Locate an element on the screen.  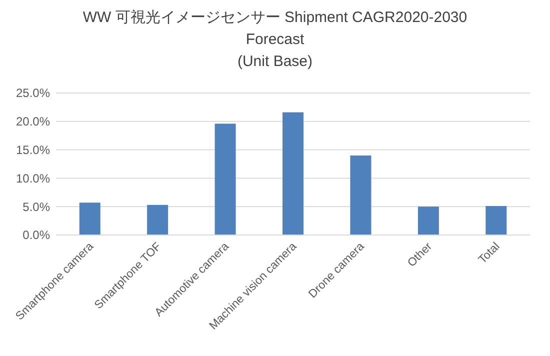
y-tick-label: 10.0% is located at coordinates (33, 178).